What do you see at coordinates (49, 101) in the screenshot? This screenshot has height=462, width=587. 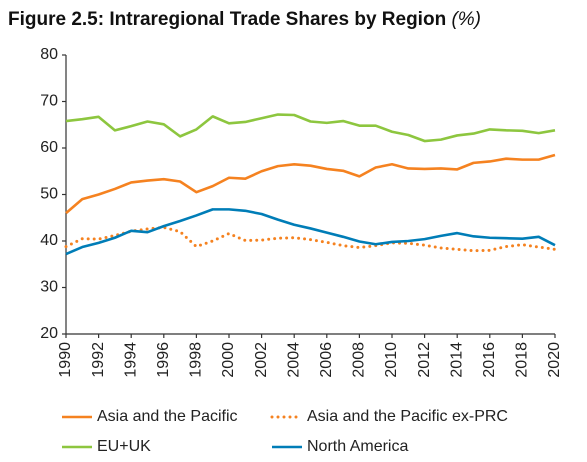 I see `y-tick-label: 70` at bounding box center [49, 101].